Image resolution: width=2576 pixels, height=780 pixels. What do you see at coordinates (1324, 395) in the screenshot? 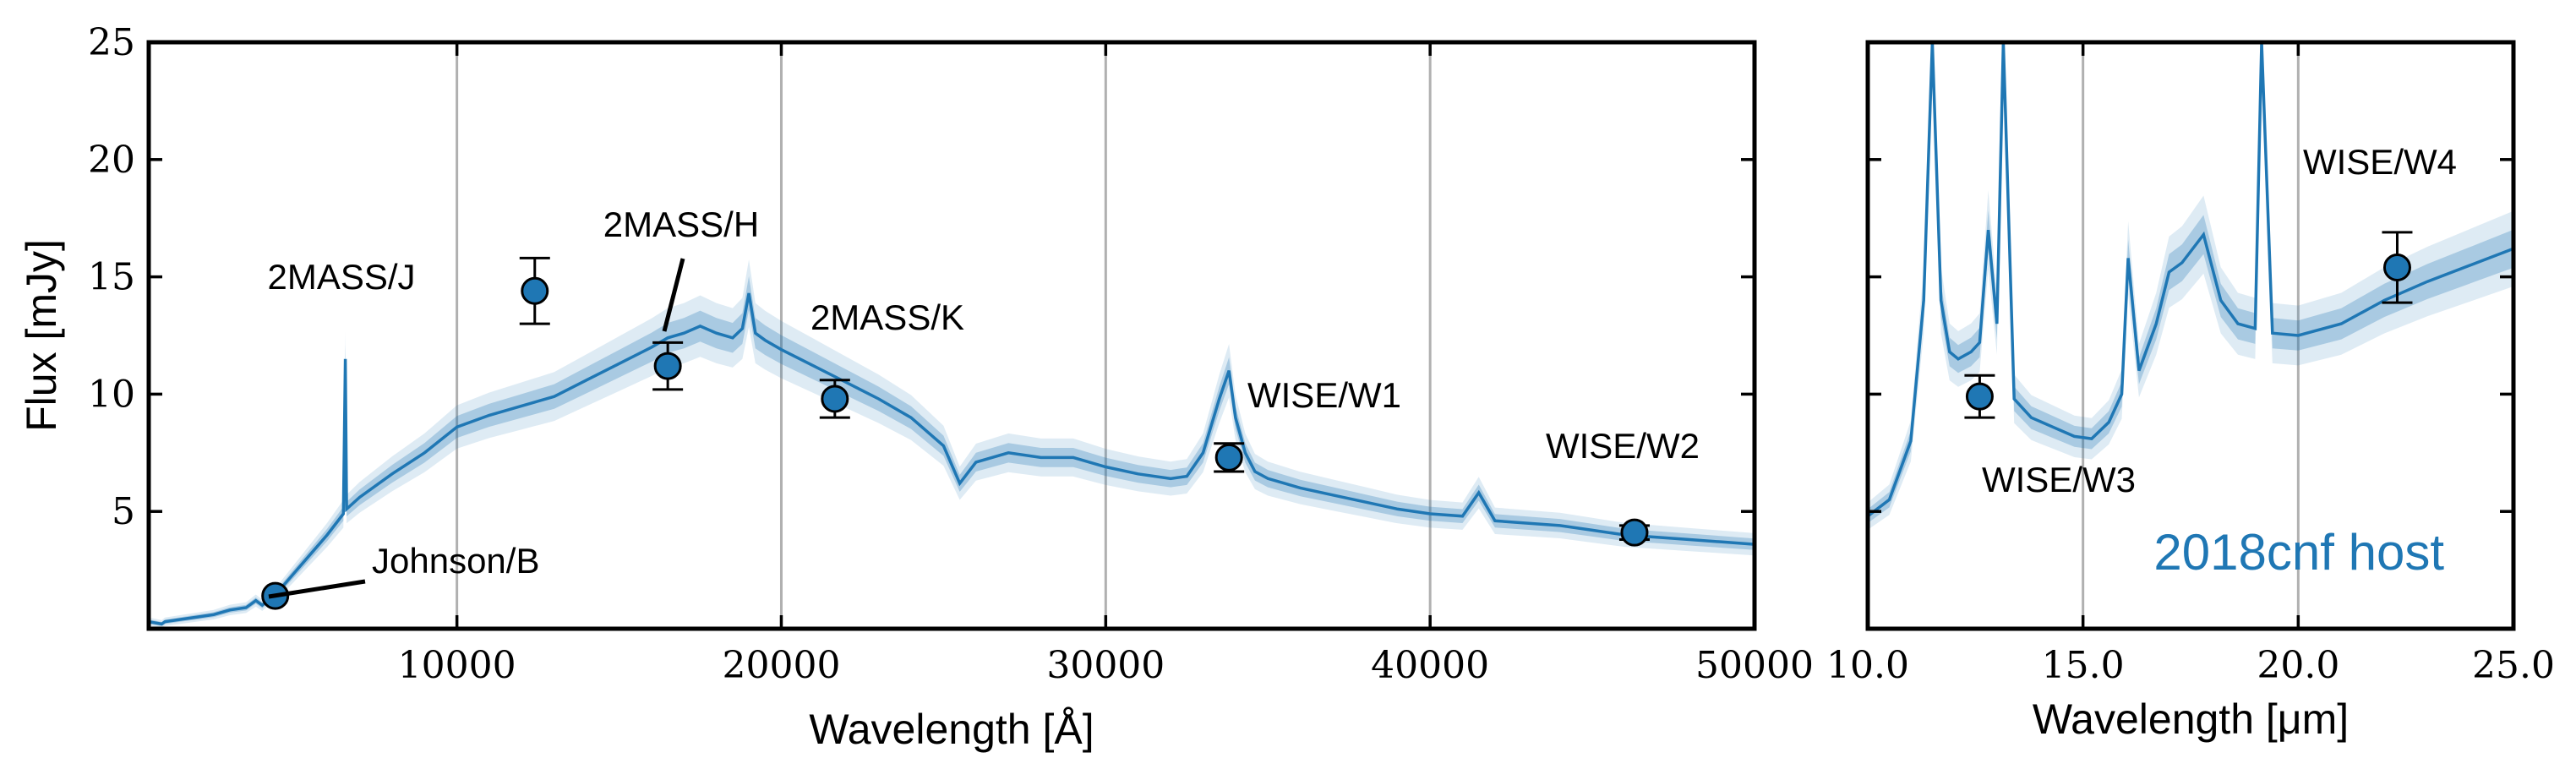
I see `left-filter-label: WISE/W1` at bounding box center [1324, 395].